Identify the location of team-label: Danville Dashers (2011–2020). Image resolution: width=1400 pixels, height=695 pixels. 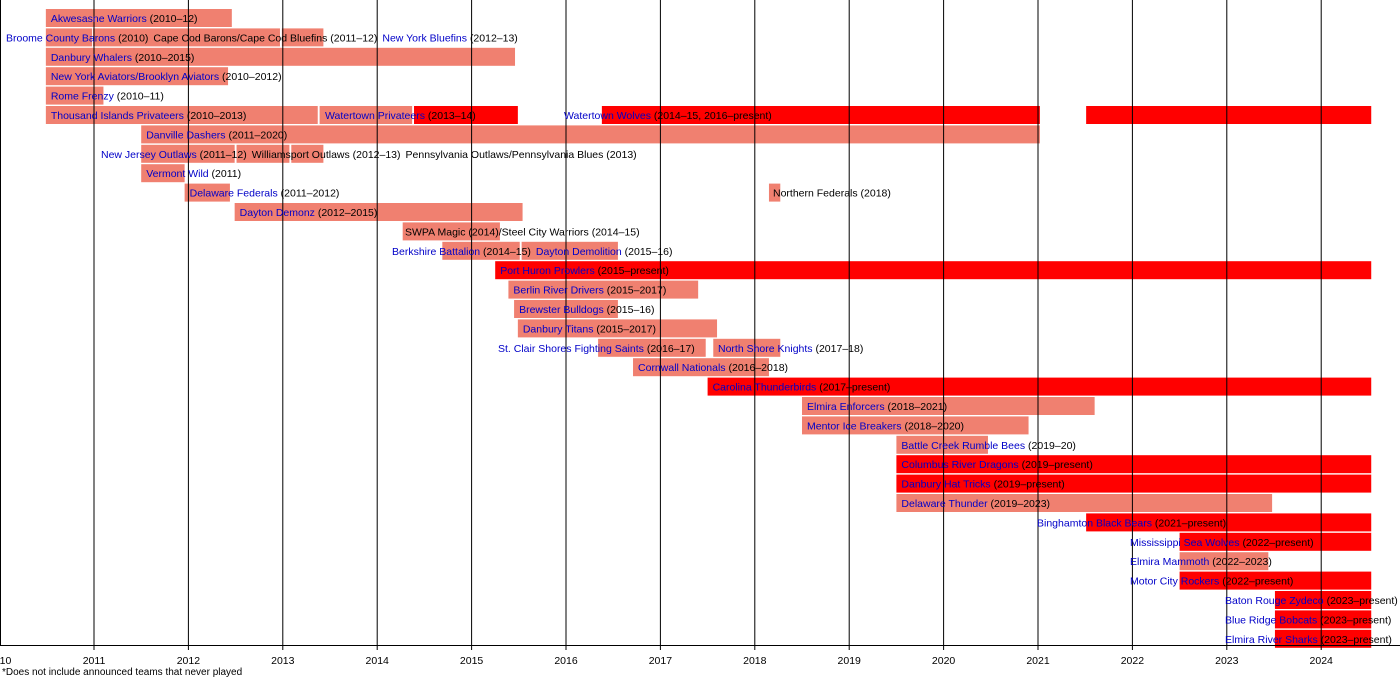
(216, 135).